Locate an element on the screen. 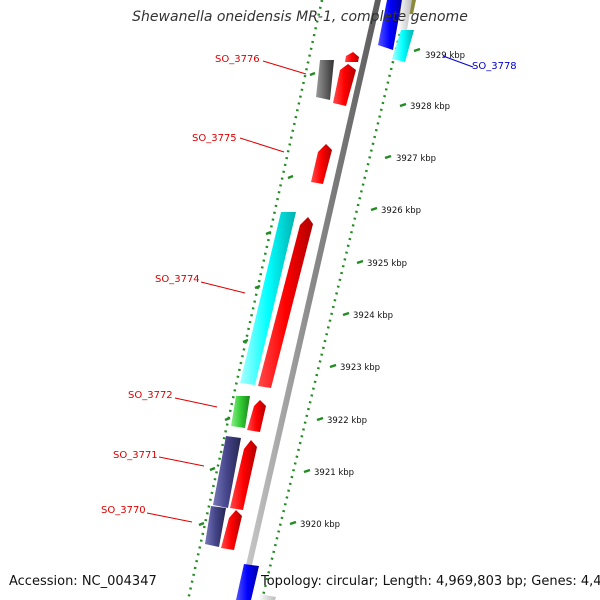  tick-label-3924: 3924 kbp is located at coordinates (373, 316).